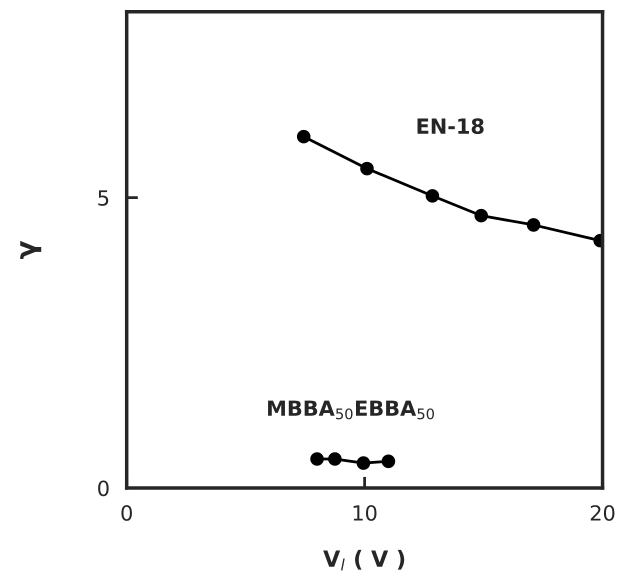  What do you see at coordinates (31, 249) in the screenshot?
I see `y-axis-title: γ` at bounding box center [31, 249].